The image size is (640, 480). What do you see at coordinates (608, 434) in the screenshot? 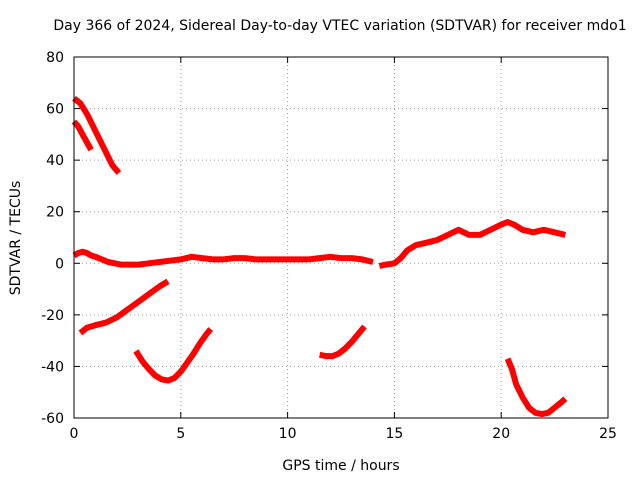
I see `x-tick-label: 25` at bounding box center [608, 434].